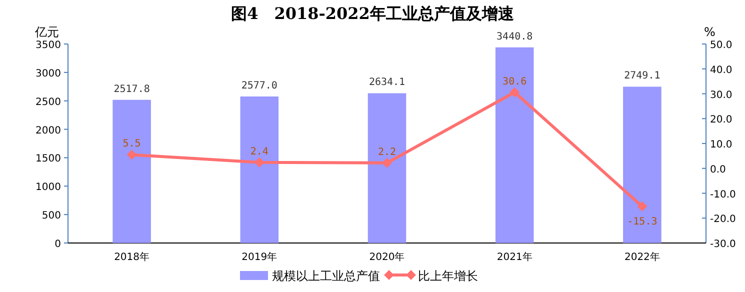 This screenshot has height=292, width=745. What do you see at coordinates (448, 276) in the screenshot?
I see `legend-label: 比上年增长` at bounding box center [448, 276].